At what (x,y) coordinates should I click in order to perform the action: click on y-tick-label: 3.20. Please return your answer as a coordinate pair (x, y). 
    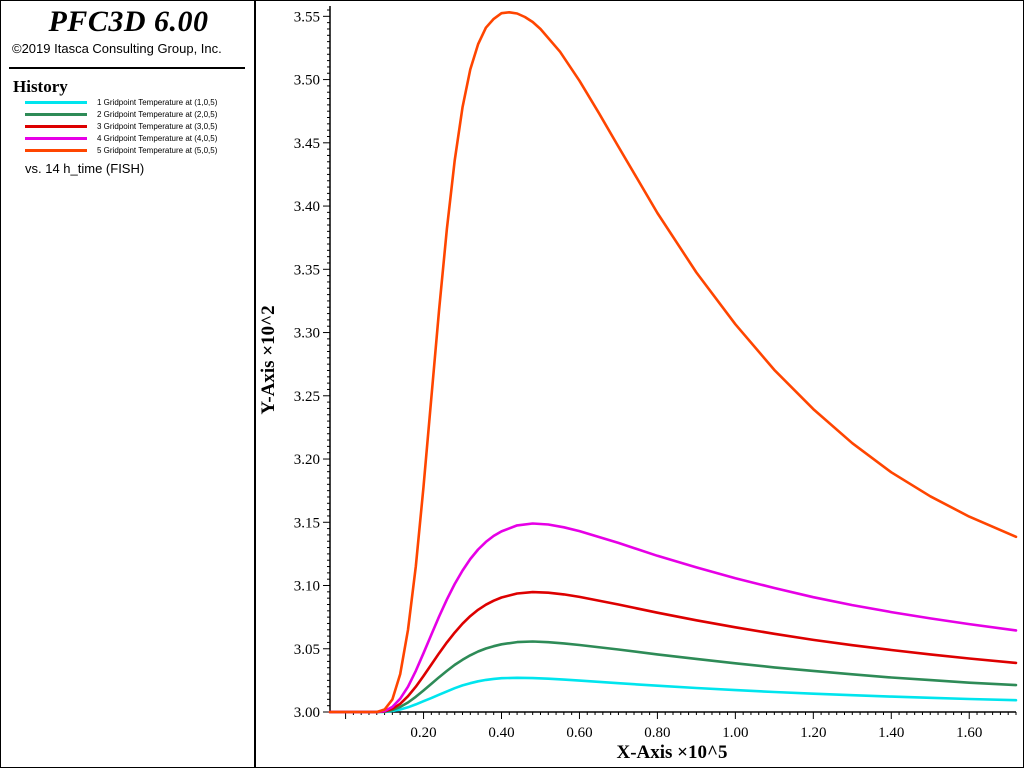
    Looking at the image, I should click on (307, 460).